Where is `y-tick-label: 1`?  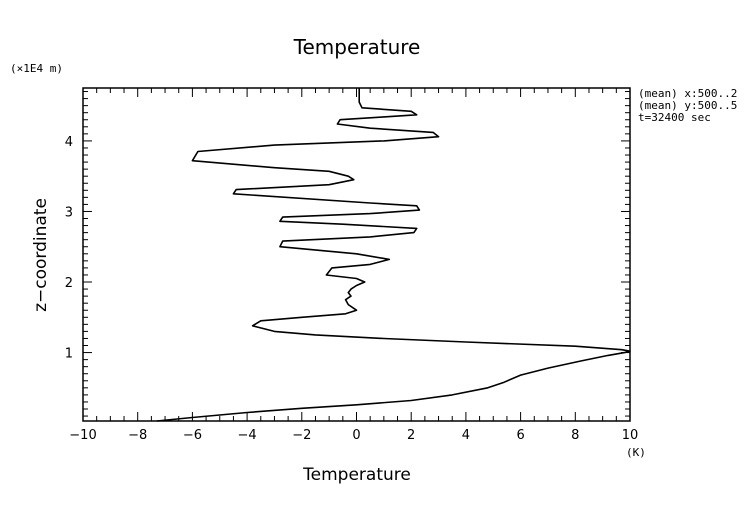 y-tick-label: 1 is located at coordinates (69, 354).